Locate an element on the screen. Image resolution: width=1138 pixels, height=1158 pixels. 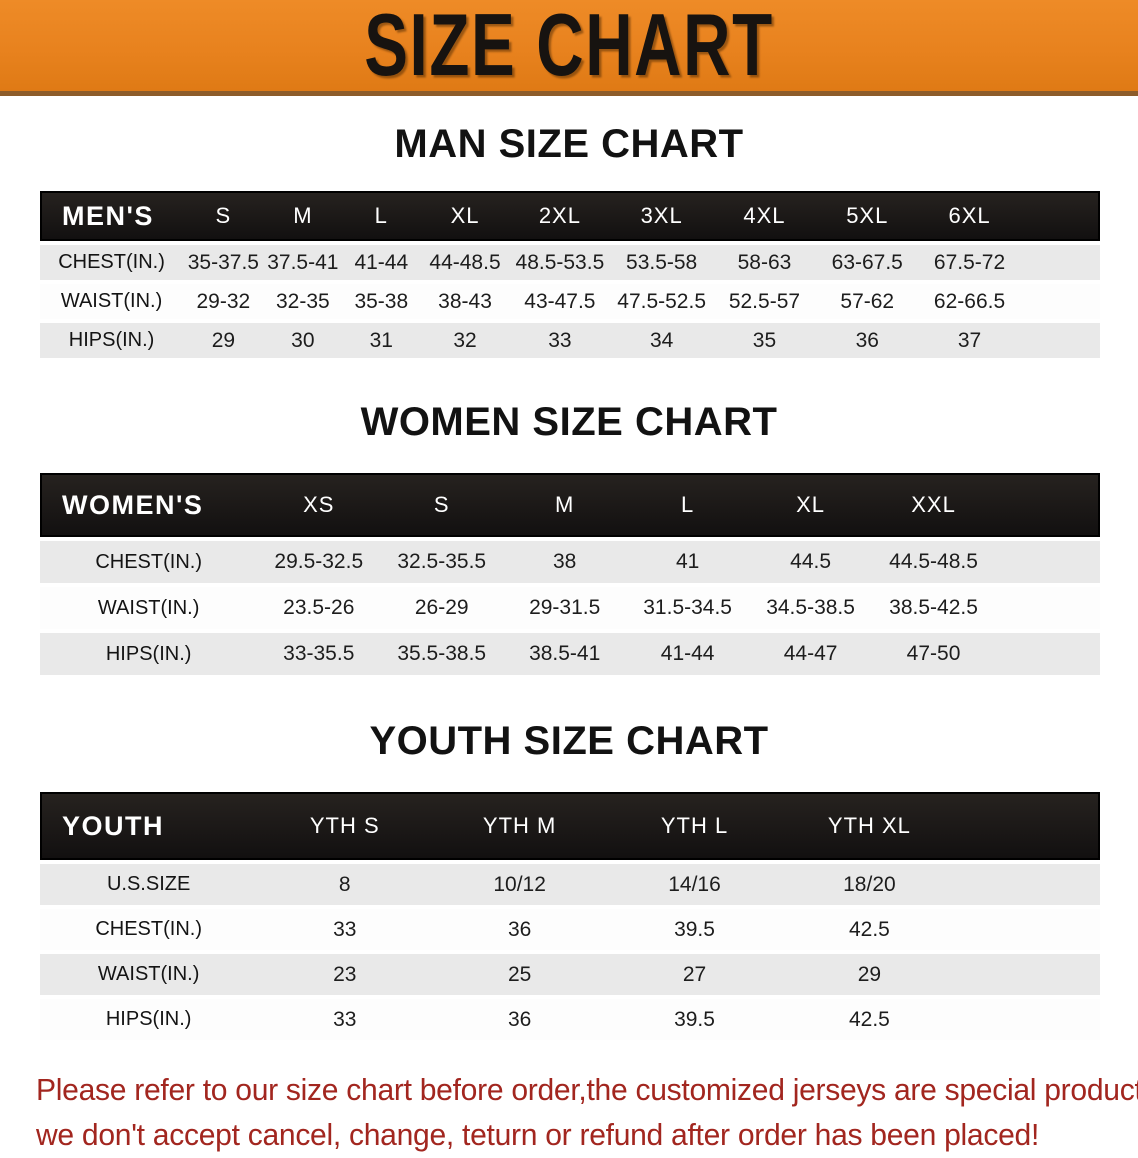
table-row: CHEST(IN.) 33 36 39.5 42.5 is located at coordinates (570, 929).